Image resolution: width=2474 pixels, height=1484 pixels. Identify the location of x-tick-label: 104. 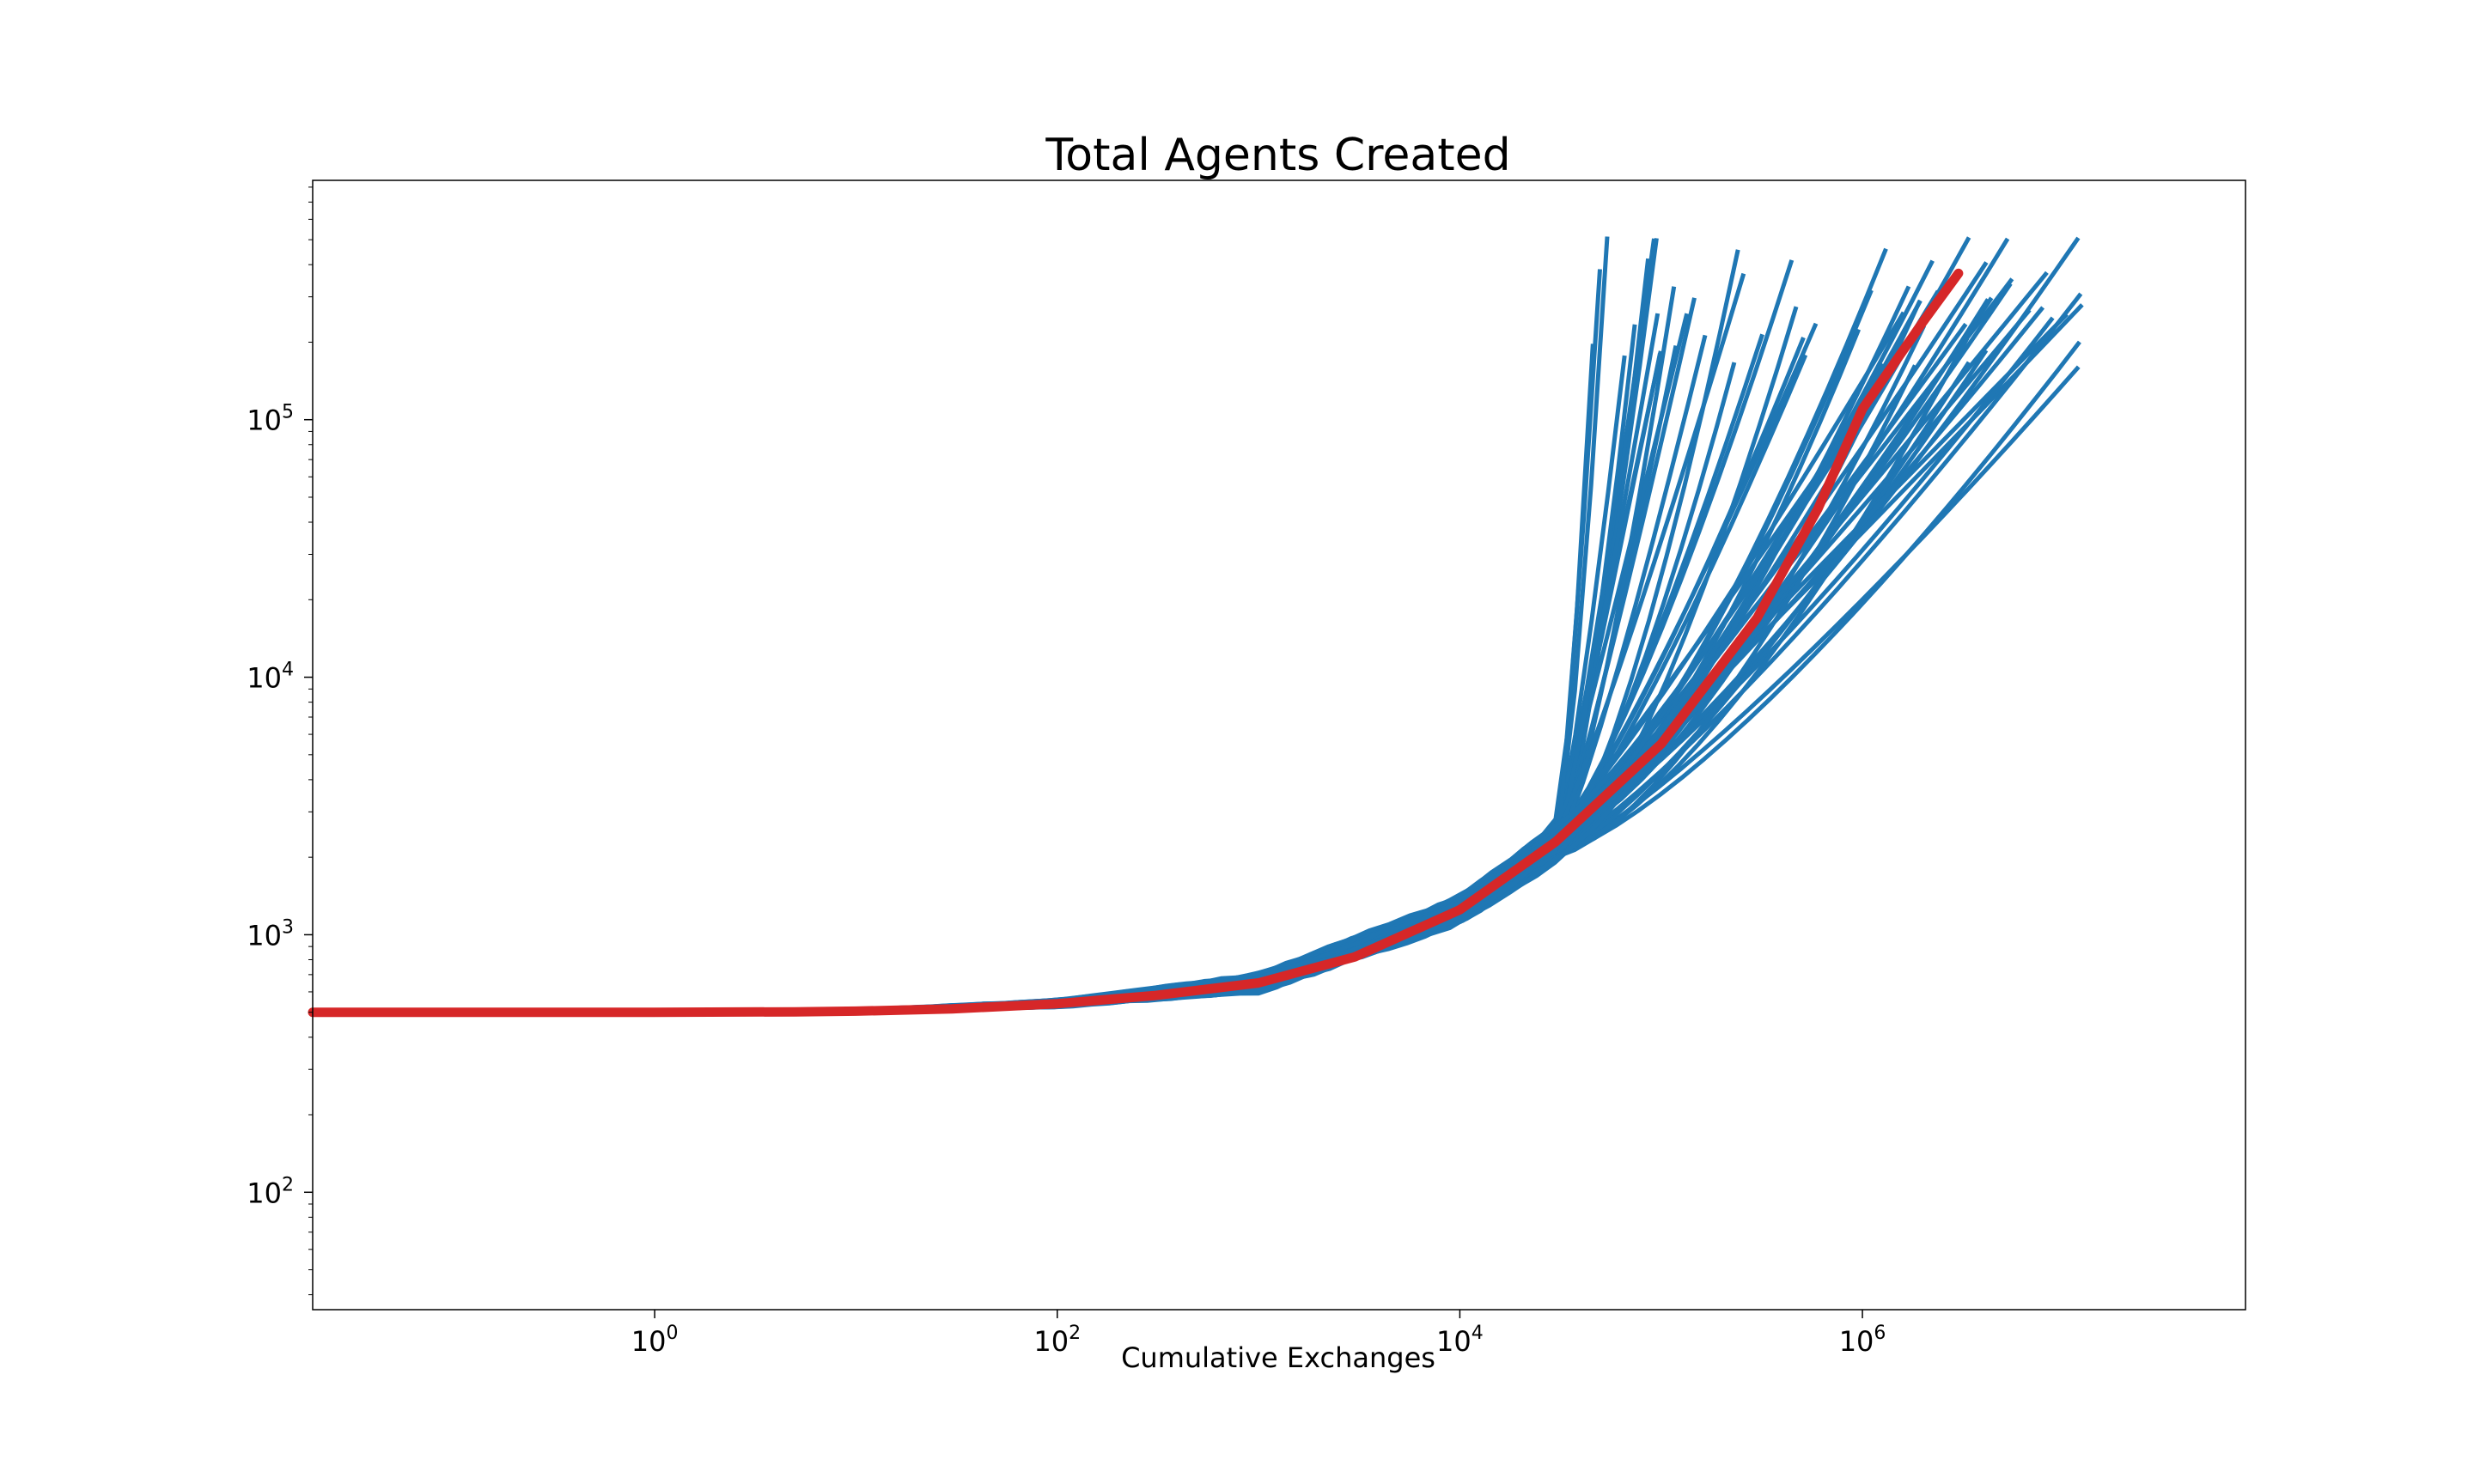
(1460, 1340).